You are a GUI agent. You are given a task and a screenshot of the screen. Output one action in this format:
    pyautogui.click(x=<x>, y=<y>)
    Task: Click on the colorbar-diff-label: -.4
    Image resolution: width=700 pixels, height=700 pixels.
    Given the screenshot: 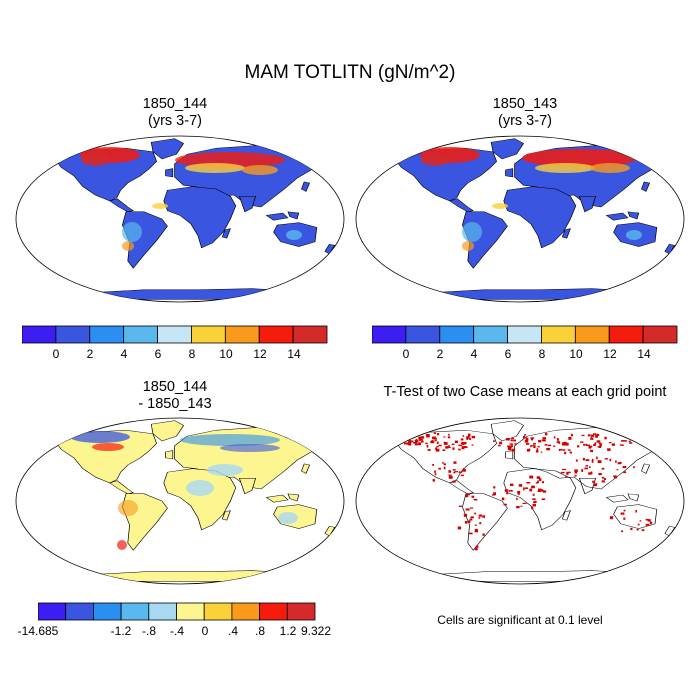 What is the action you would take?
    pyautogui.click(x=177, y=631)
    